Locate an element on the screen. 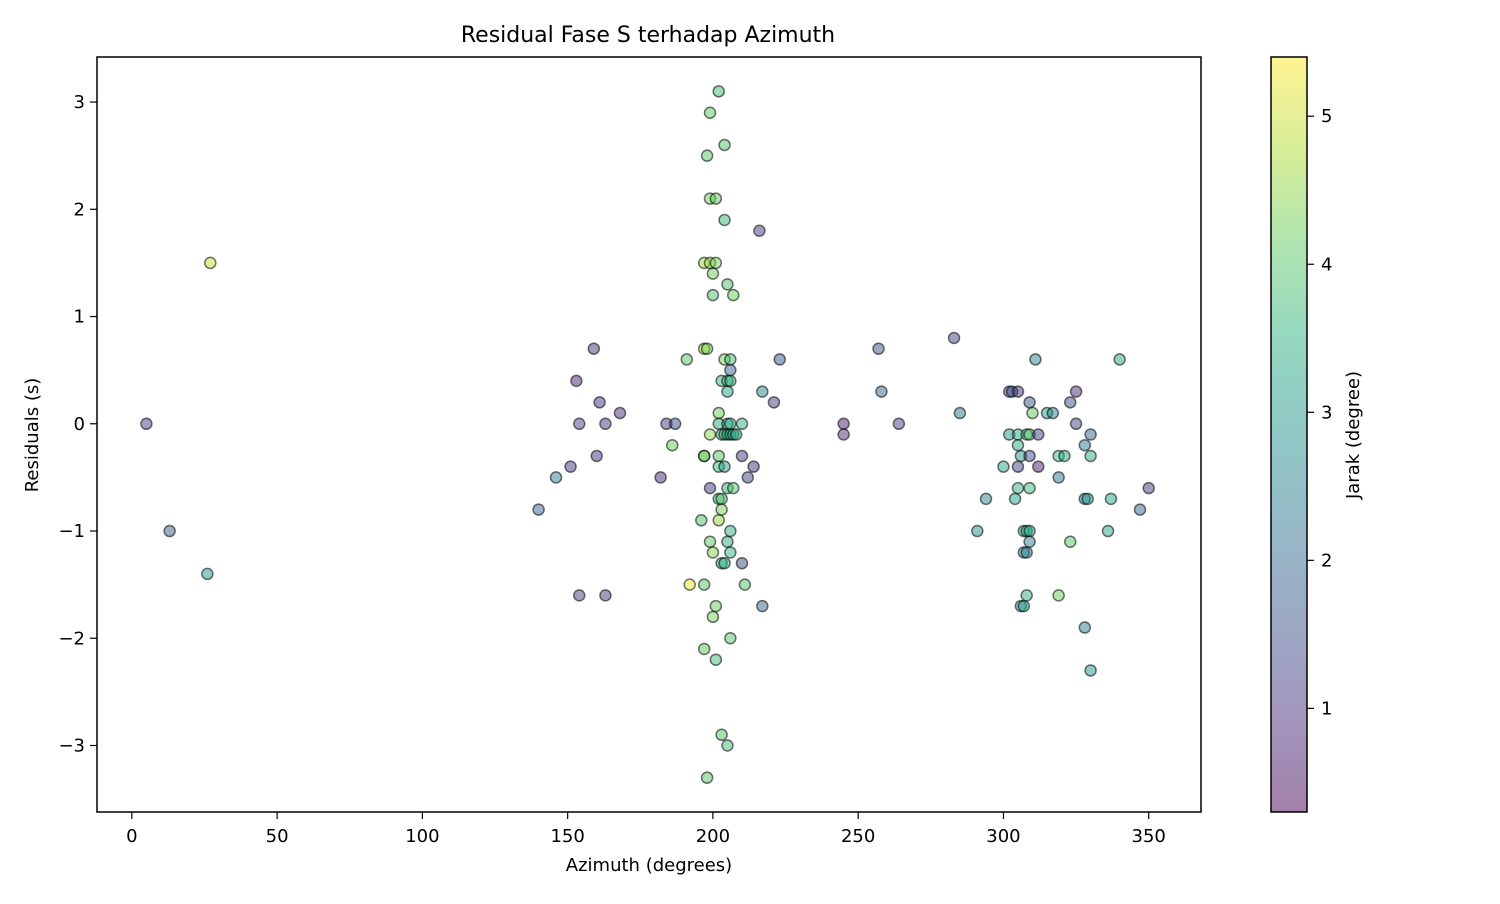 This screenshot has height=904, width=1500. colorbar-tick-label: 5 is located at coordinates (1326, 116).